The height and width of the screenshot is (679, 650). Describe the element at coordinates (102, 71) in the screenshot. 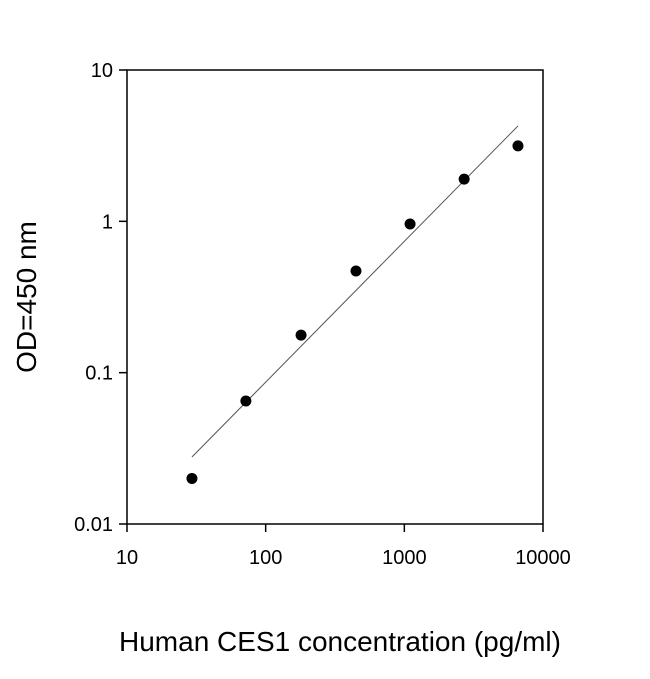

I see `y-tick-label: 10` at that location.